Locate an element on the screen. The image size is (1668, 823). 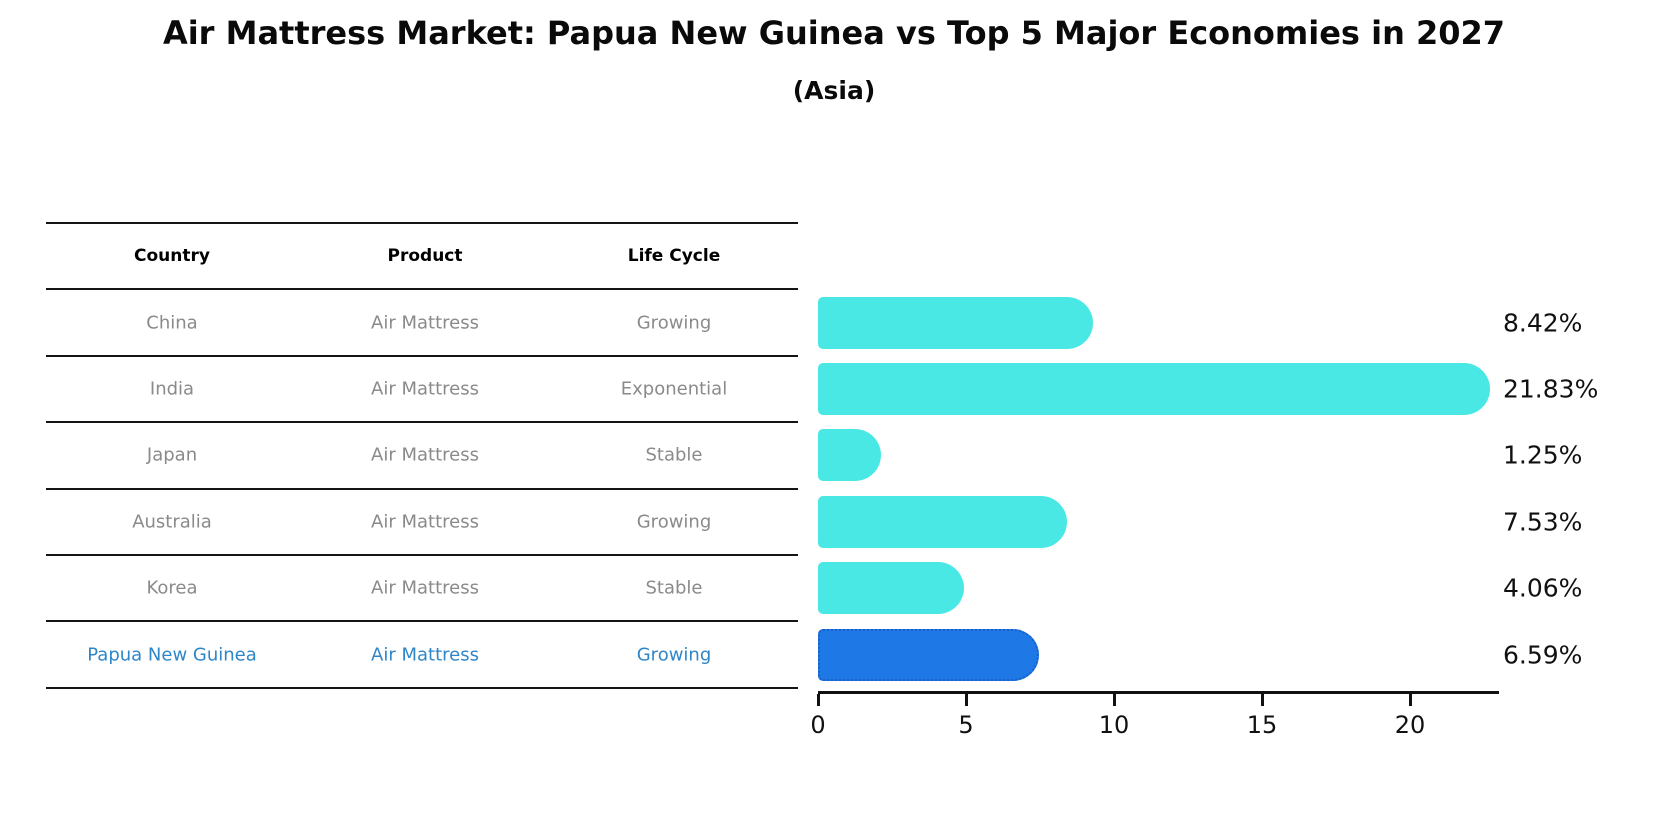
highlight-bar is located at coordinates (929, 654).